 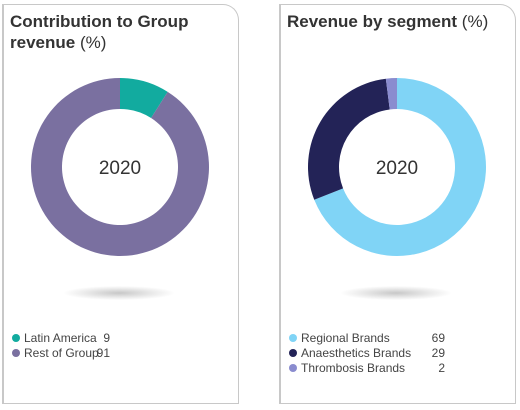 I want to click on donut-slice-thrombosis-brands, so click(x=391, y=94).